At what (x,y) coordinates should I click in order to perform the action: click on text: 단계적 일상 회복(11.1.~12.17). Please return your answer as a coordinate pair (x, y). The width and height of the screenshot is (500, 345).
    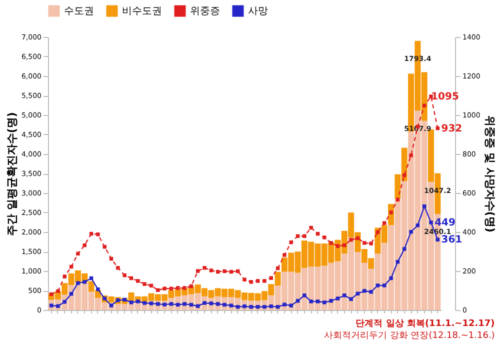
    Looking at the image, I should click on (425, 324).